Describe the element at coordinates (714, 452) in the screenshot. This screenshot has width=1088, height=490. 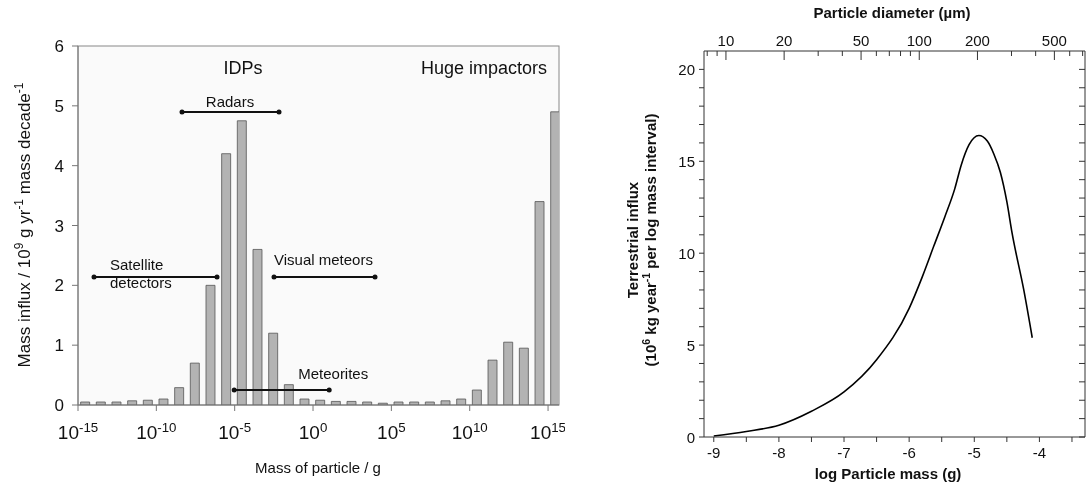
I see `x-tick-label: -9` at that location.